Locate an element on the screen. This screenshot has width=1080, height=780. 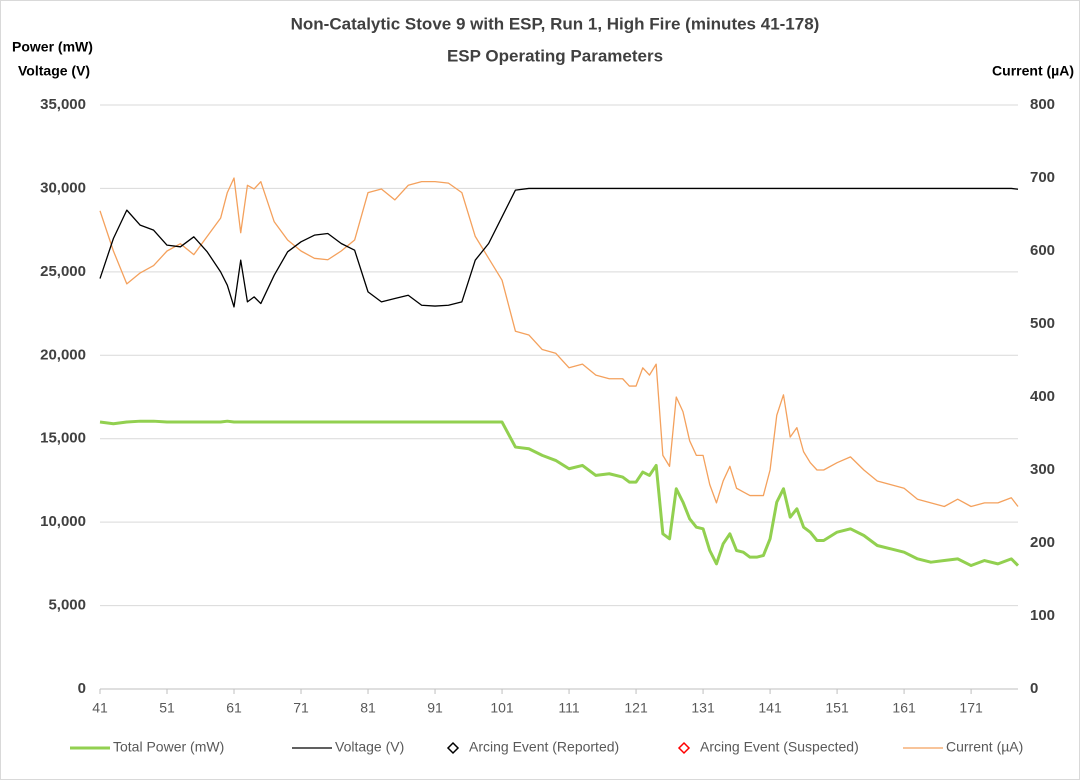
x-tick-label: 51 is located at coordinates (167, 708).